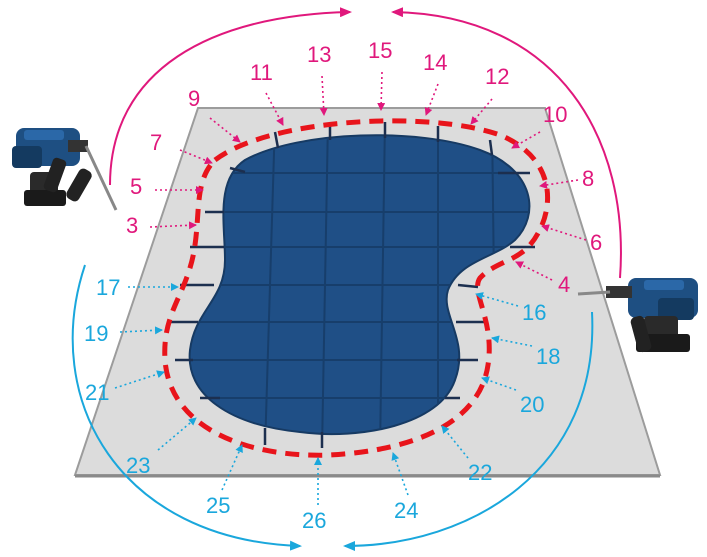  Describe the element at coordinates (596, 242) in the screenshot. I see `anchor-number-6: 6` at that location.